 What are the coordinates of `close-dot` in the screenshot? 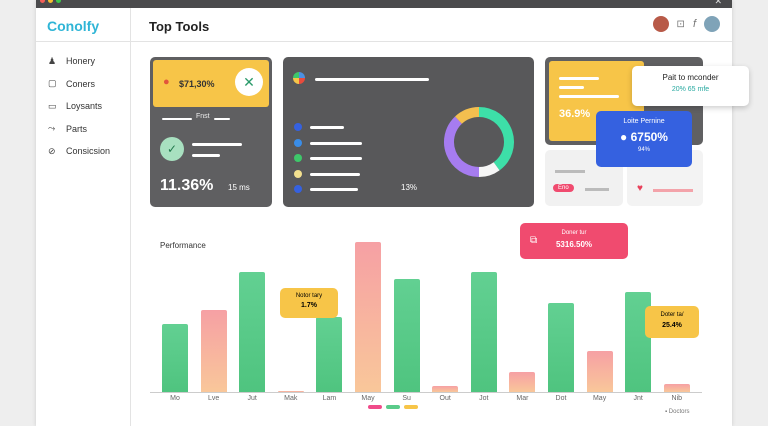 It's located at (42, 1).